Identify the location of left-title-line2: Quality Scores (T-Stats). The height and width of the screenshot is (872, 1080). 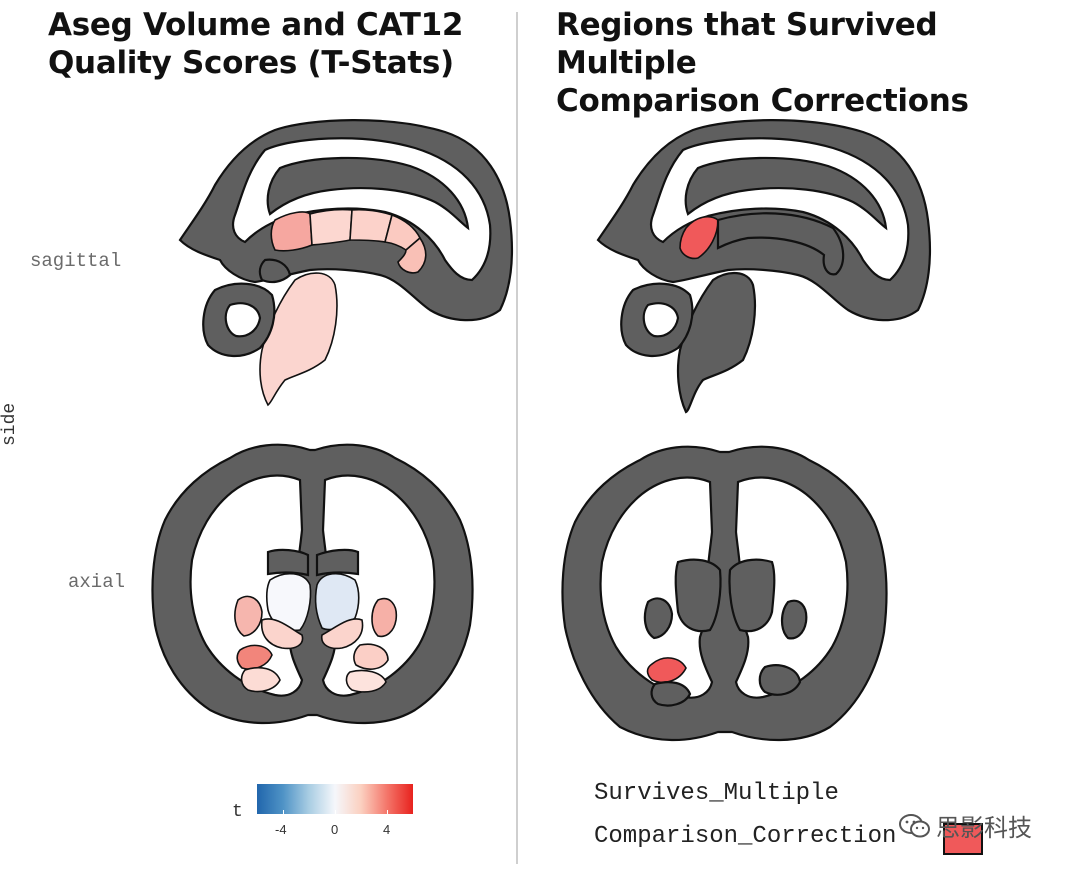
(251, 63).